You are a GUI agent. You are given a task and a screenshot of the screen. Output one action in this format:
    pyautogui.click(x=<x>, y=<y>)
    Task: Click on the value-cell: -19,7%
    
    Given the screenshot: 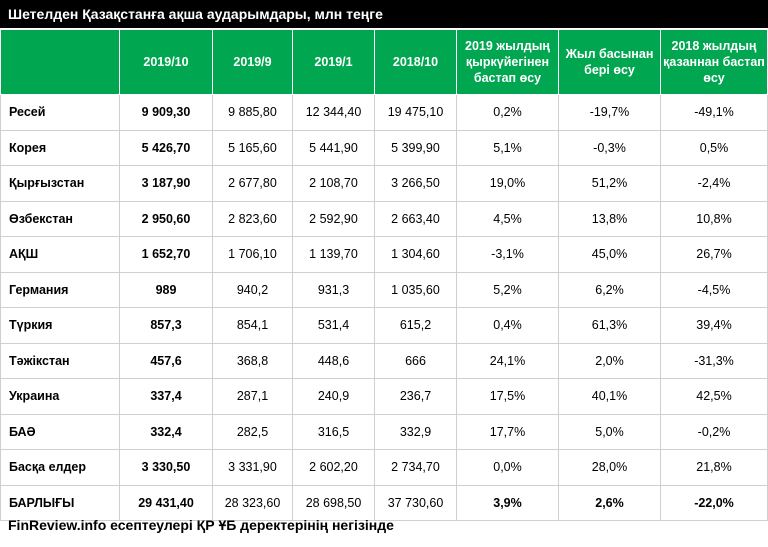 What is the action you would take?
    pyautogui.click(x=609, y=112)
    